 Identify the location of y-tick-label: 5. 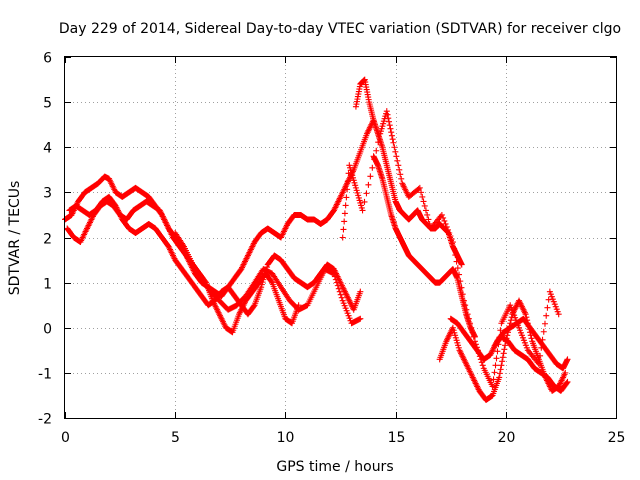
(47, 104).